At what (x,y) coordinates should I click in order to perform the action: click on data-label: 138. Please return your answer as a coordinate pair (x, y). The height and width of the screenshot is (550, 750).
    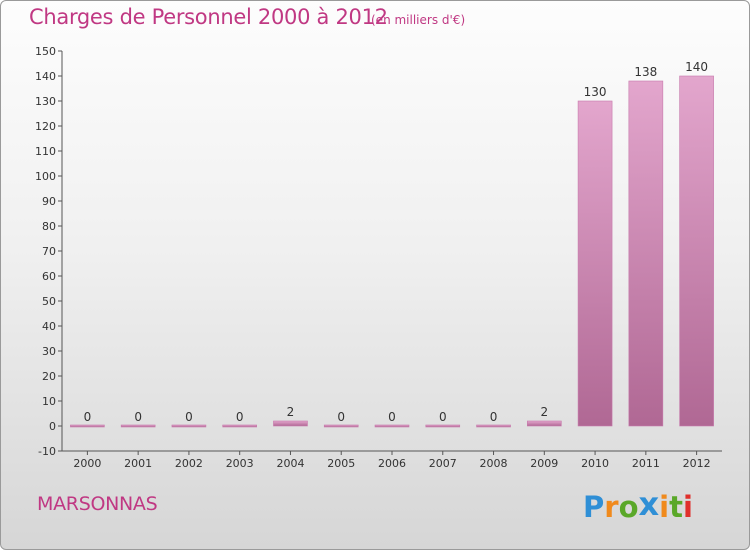
    Looking at the image, I should click on (645, 72).